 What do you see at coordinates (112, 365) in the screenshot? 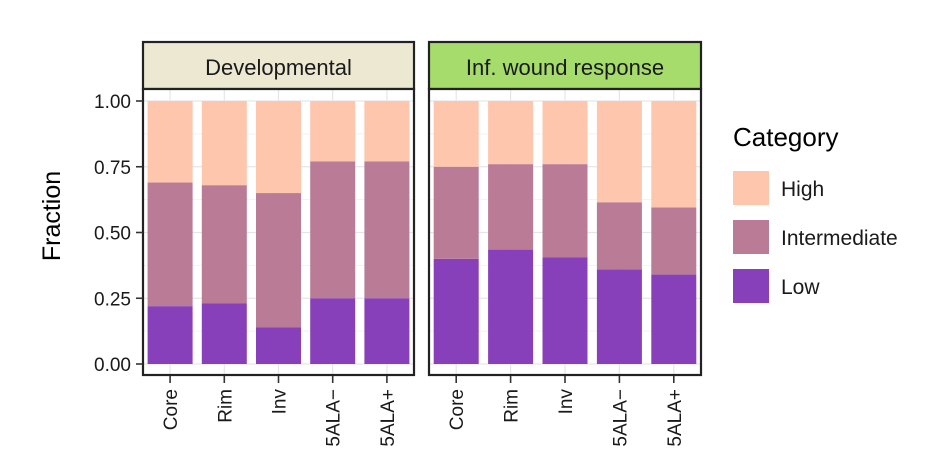
I see `y-tick-label: 0.00` at bounding box center [112, 365].